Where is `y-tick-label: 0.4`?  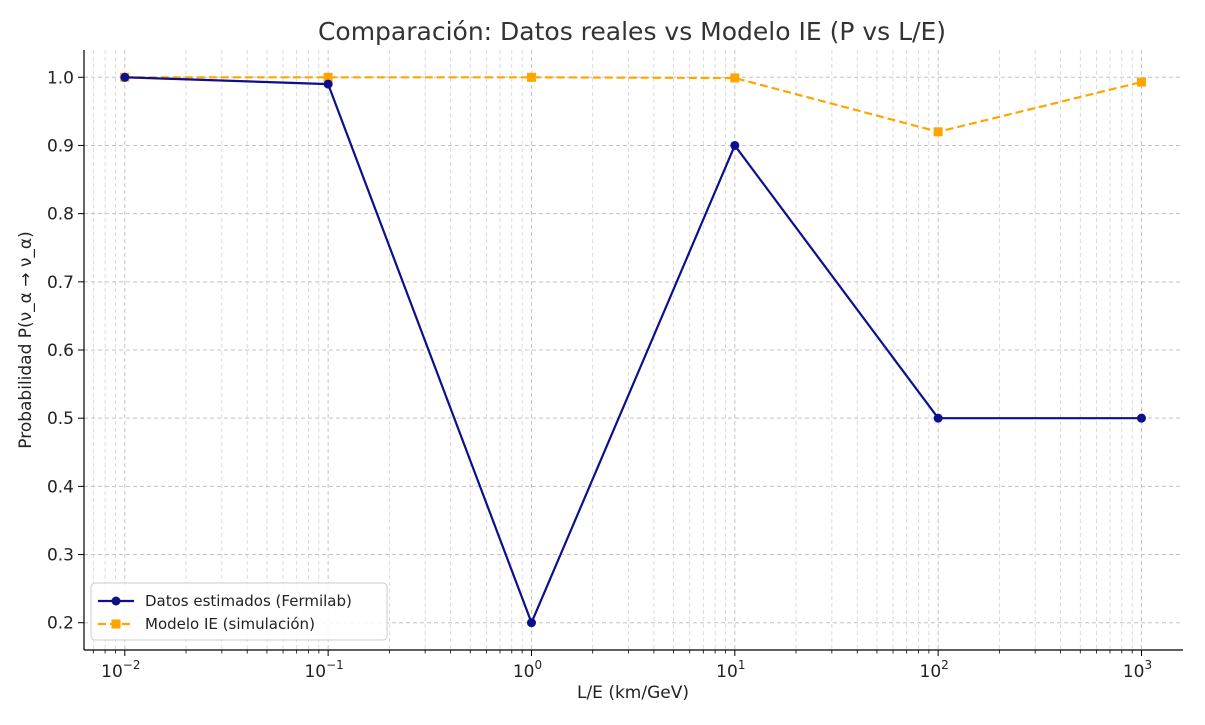
y-tick-label: 0.4 is located at coordinates (60, 487).